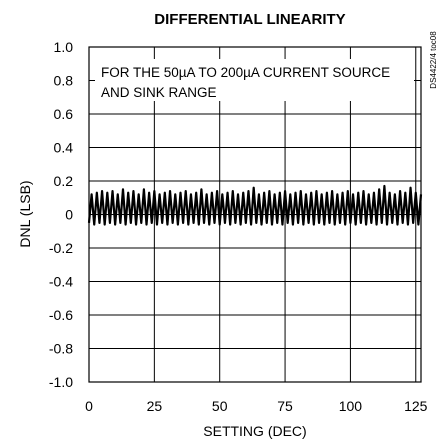  What do you see at coordinates (61, 382) in the screenshot?
I see `y-tick-label: -1.0` at bounding box center [61, 382].